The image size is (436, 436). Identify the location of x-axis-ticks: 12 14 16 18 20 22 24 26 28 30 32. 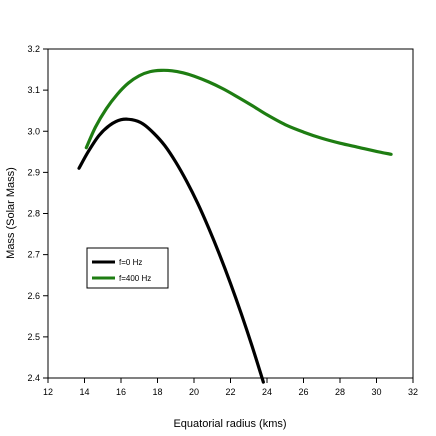
(230, 387).